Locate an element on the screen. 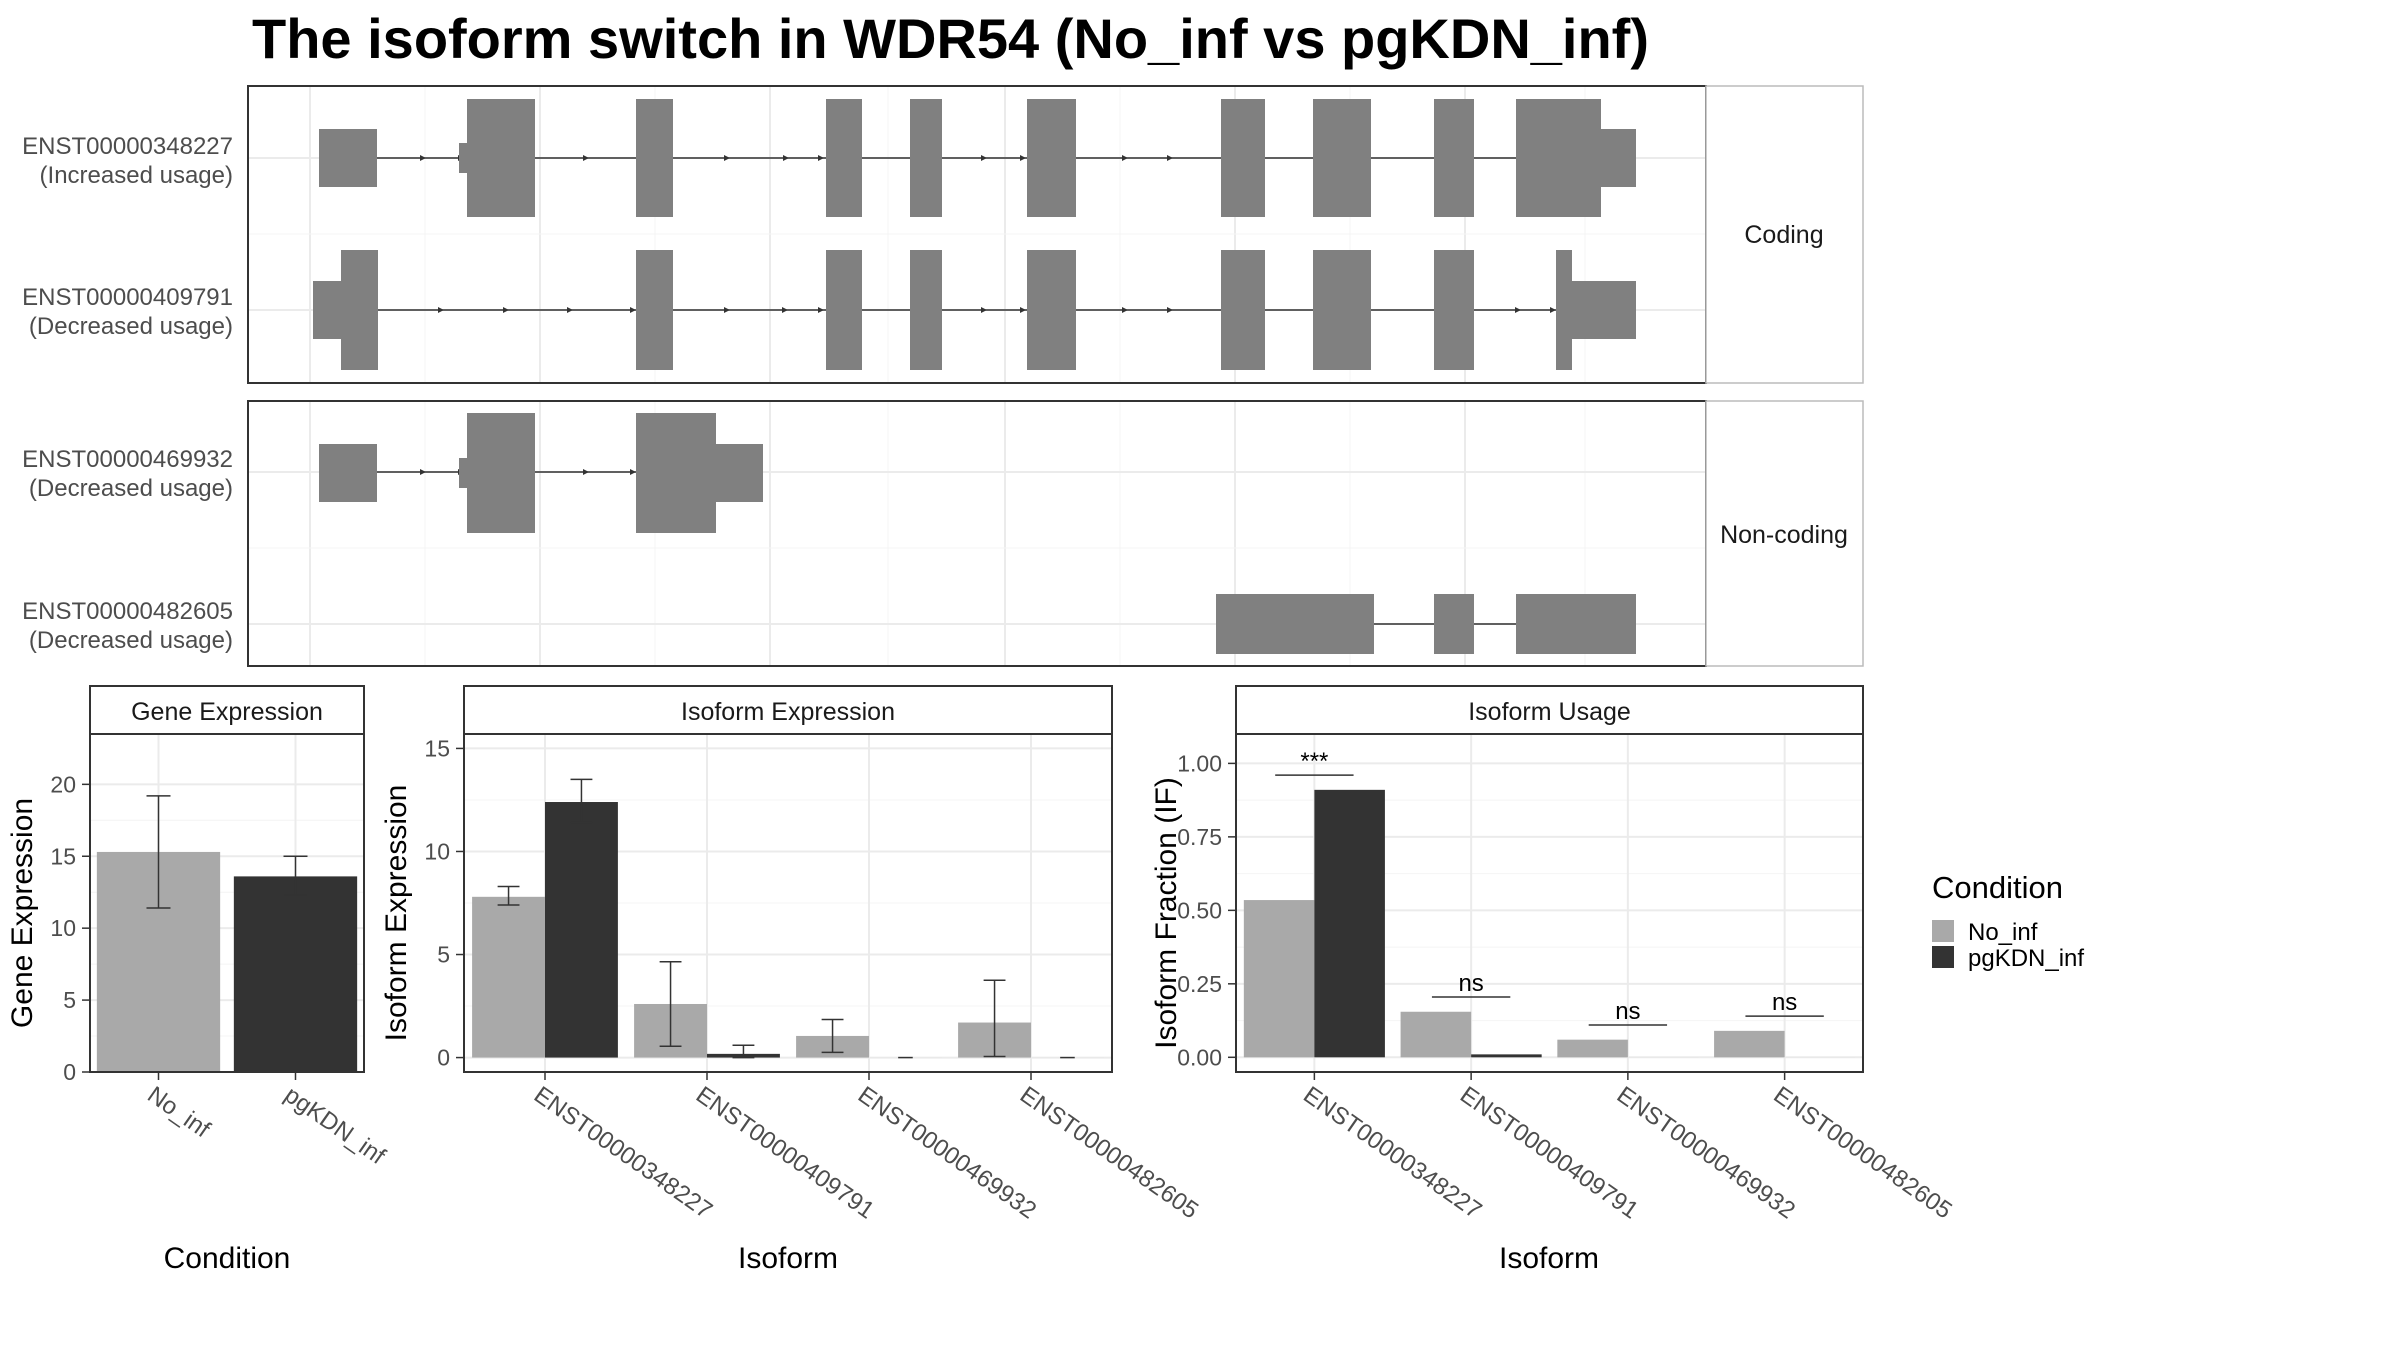  facet-strip-title: Isoform Usage is located at coordinates (1549, 712).